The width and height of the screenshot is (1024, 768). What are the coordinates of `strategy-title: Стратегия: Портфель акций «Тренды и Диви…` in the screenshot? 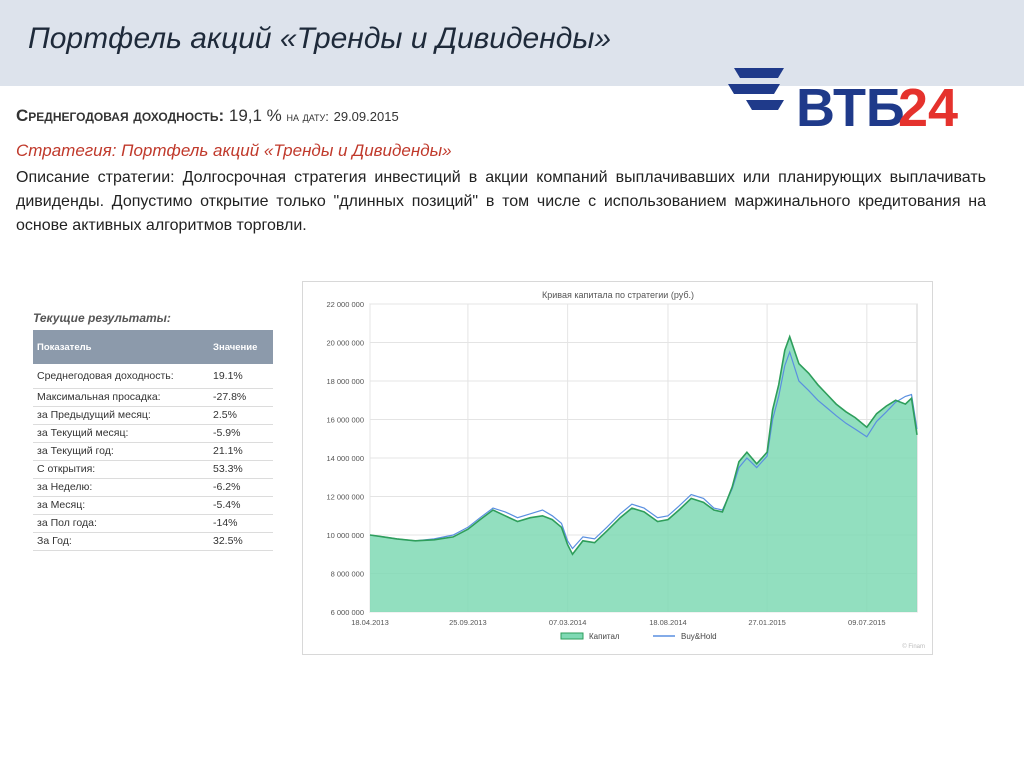 It's located at (234, 150).